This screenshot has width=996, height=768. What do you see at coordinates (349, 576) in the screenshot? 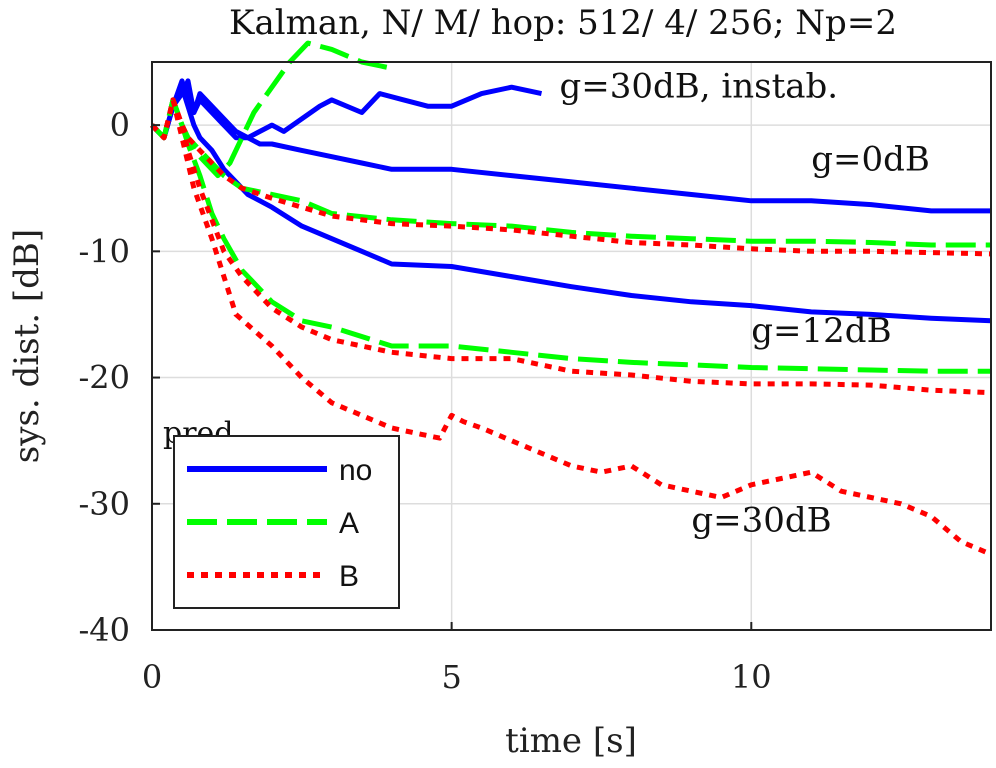
I see `legend-label: B` at bounding box center [349, 576].